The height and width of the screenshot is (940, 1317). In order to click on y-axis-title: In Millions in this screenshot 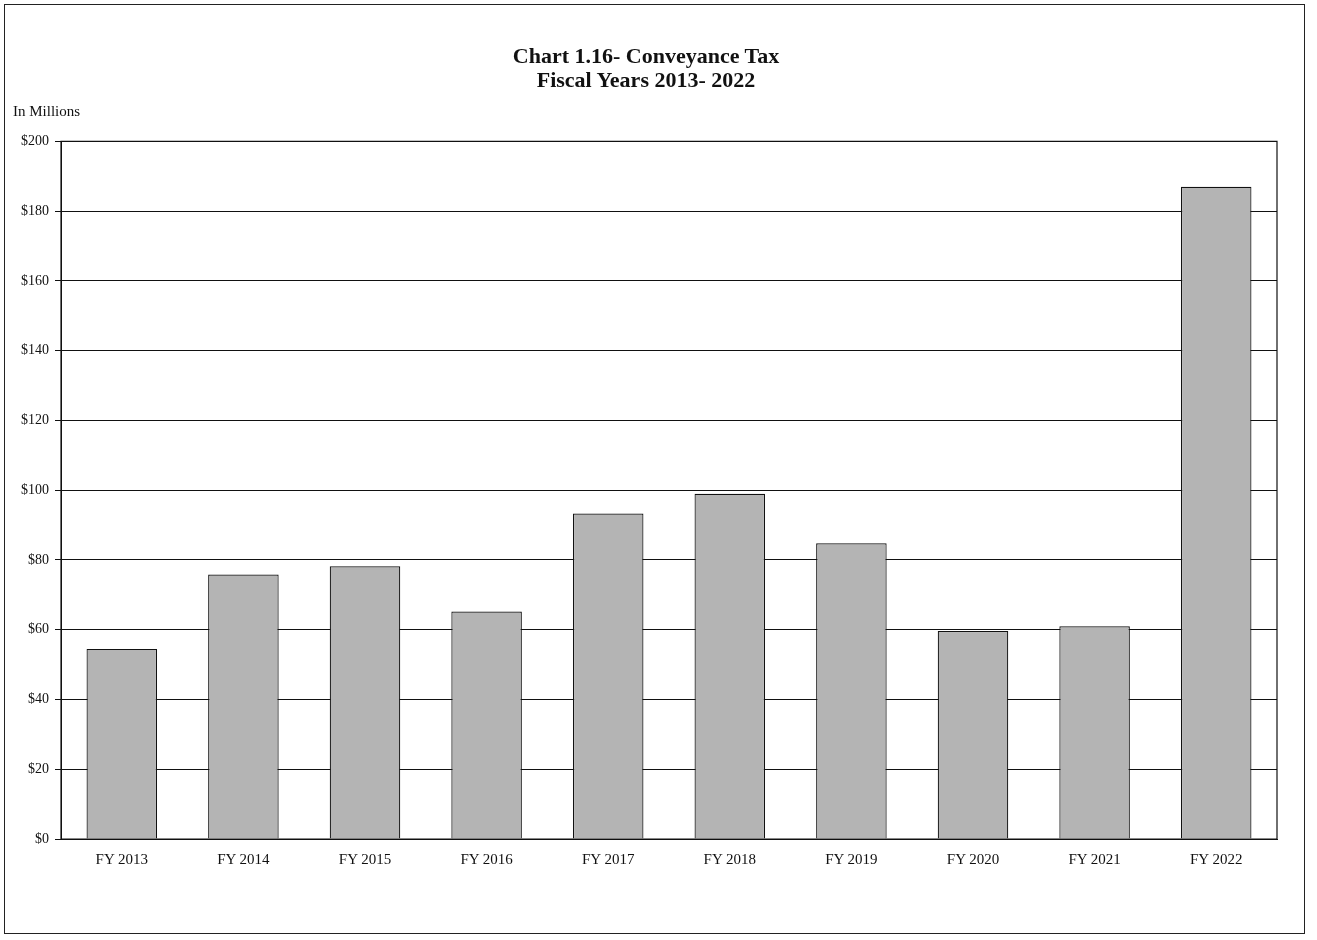, I will do `click(47, 110)`.